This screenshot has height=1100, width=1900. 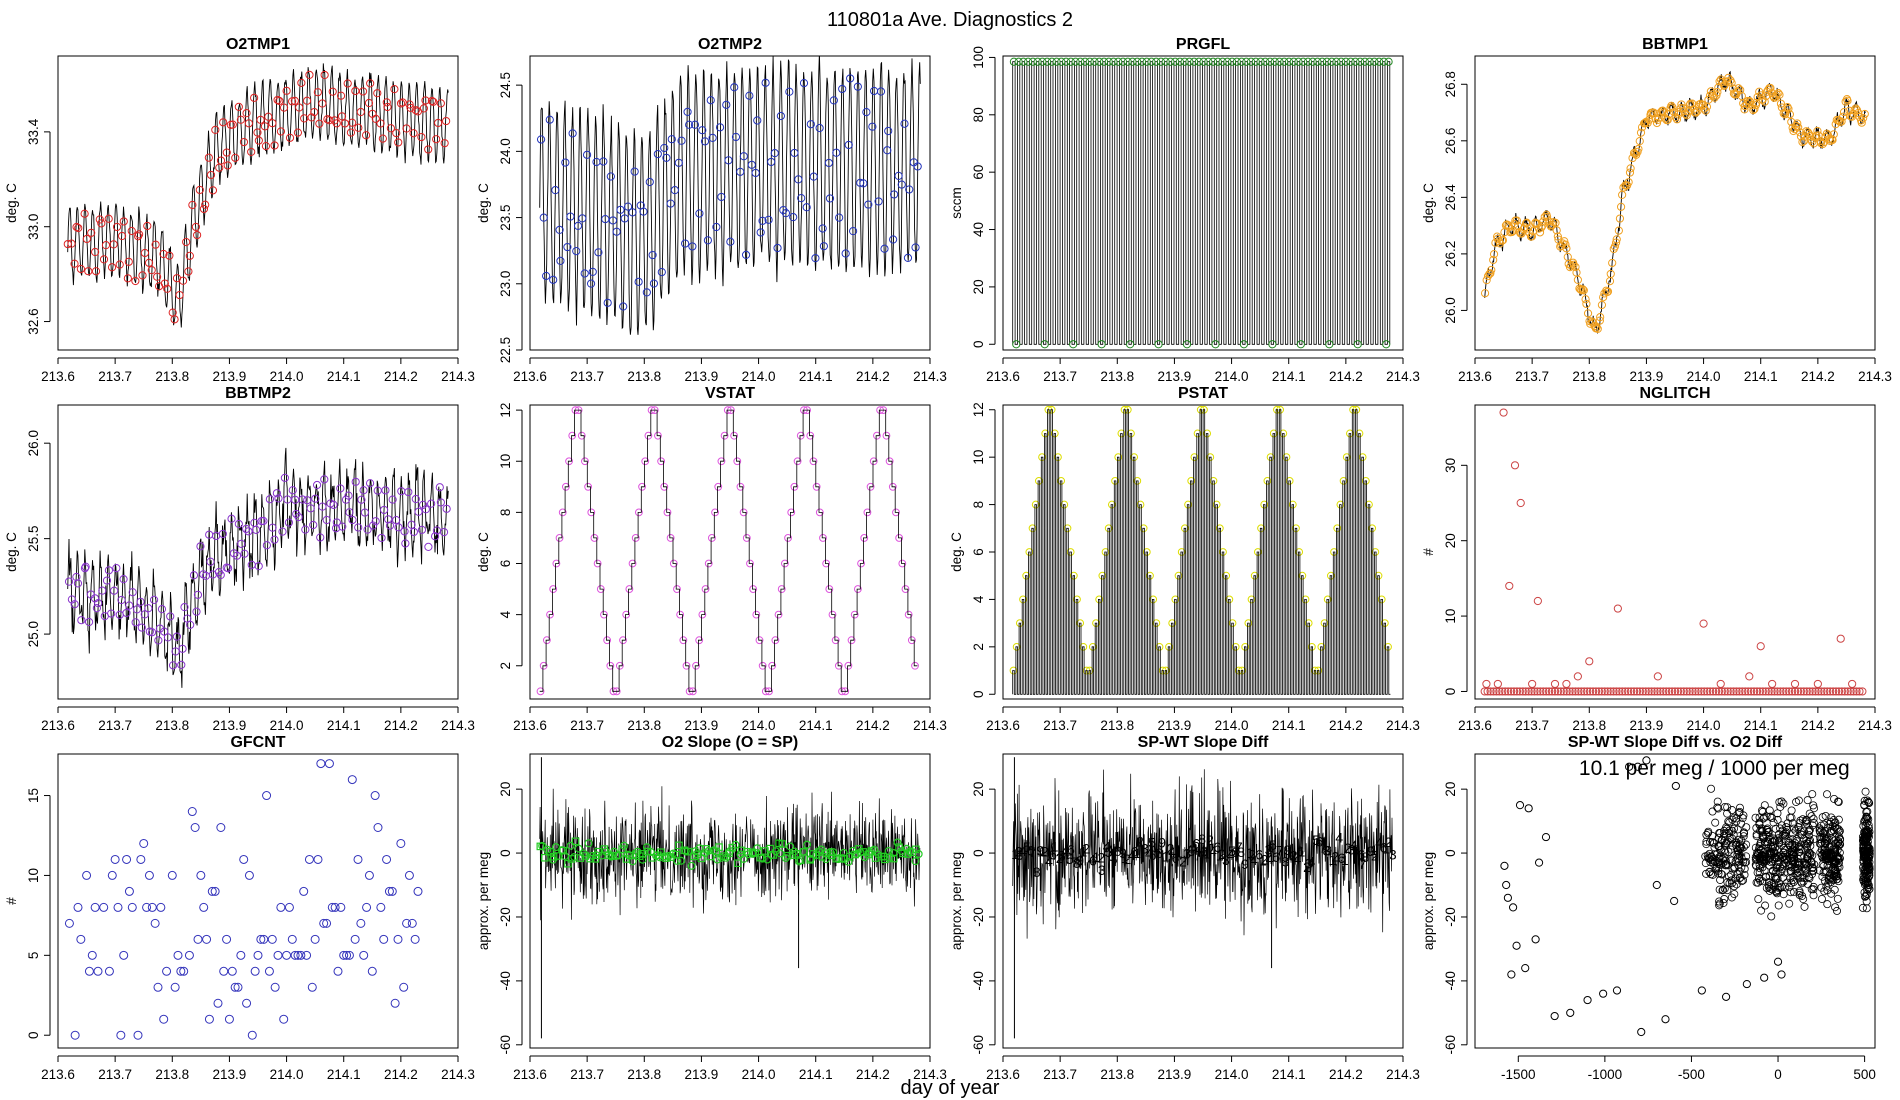 What do you see at coordinates (1605, 1074) in the screenshot?
I see `x-tick-label: -1000` at bounding box center [1605, 1074].